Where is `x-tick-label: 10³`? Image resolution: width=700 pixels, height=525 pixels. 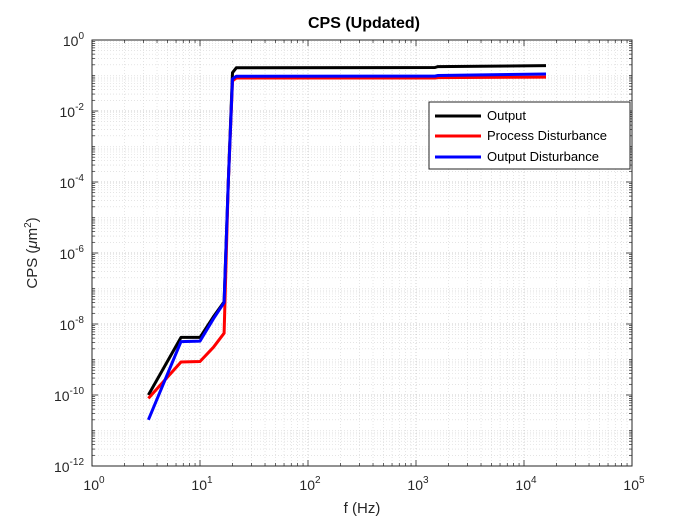
x-tick-label: 10³ is located at coordinates (418, 484).